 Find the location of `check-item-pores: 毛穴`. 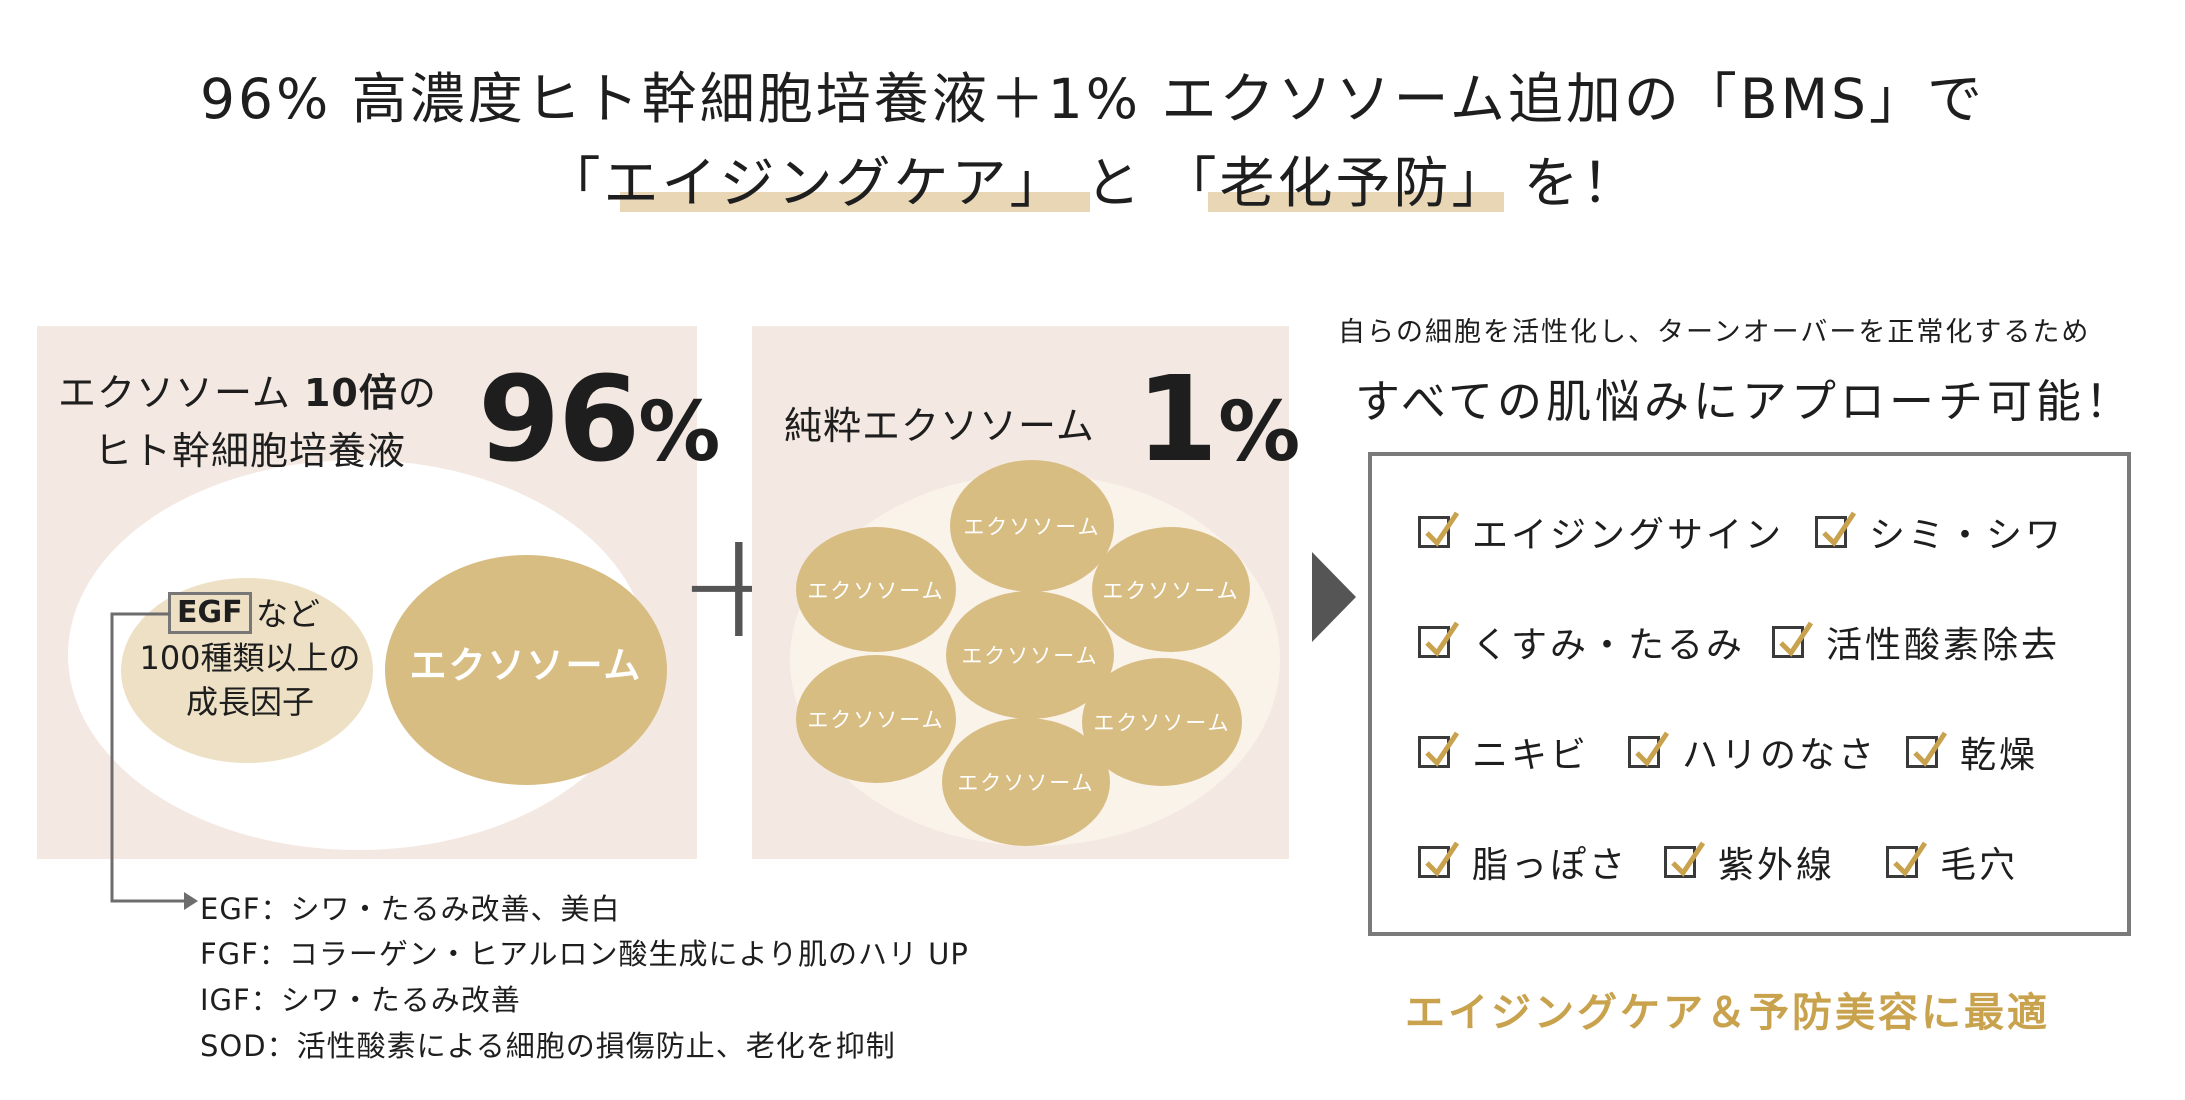

check-item-pores: 毛穴 is located at coordinates (1952, 862).